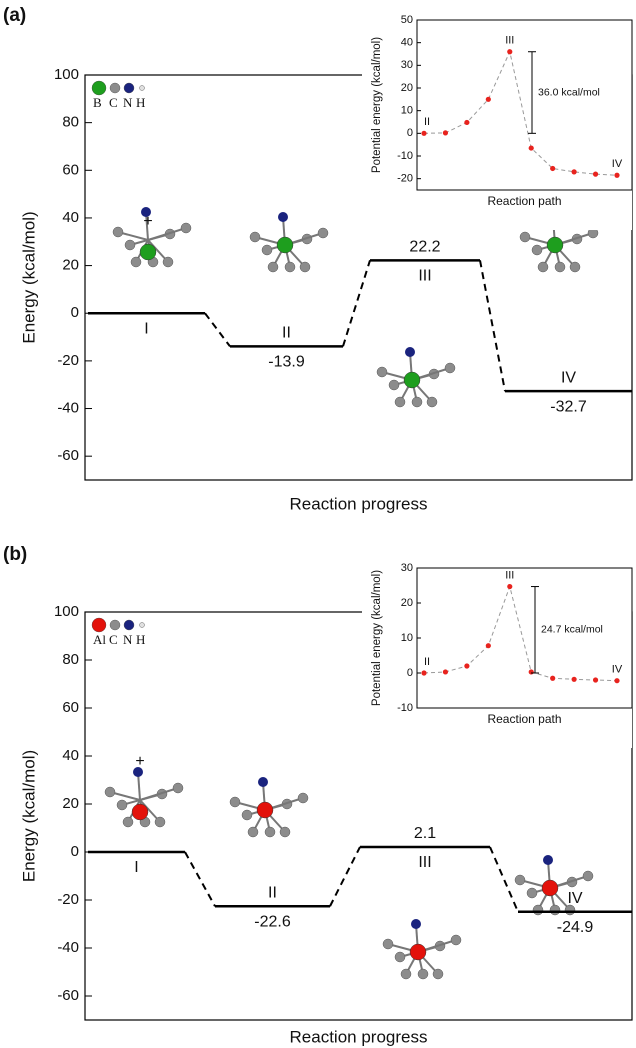 The image size is (636, 1048). What do you see at coordinates (425, 833) in the screenshot?
I see `value-label: 2.1` at bounding box center [425, 833].